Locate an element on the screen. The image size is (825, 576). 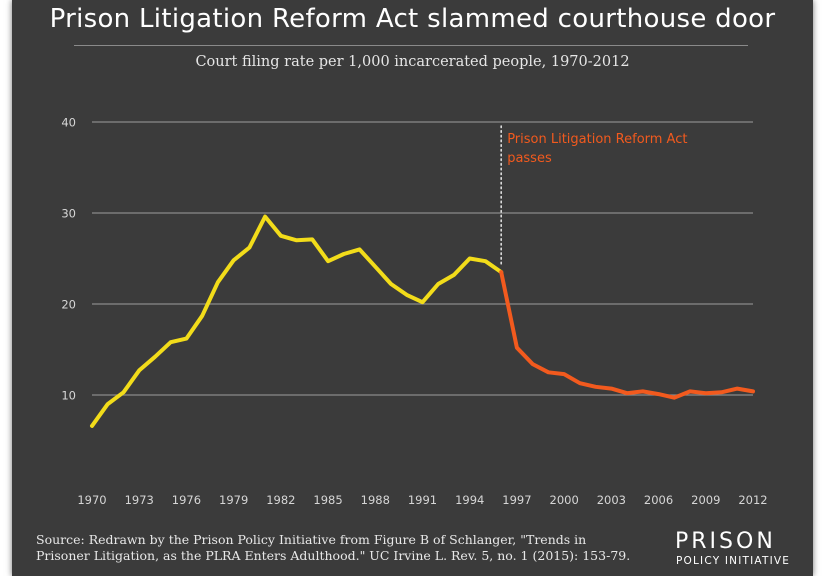
annotation: Prison Litigation Reform Act passes is located at coordinates (593, 196).